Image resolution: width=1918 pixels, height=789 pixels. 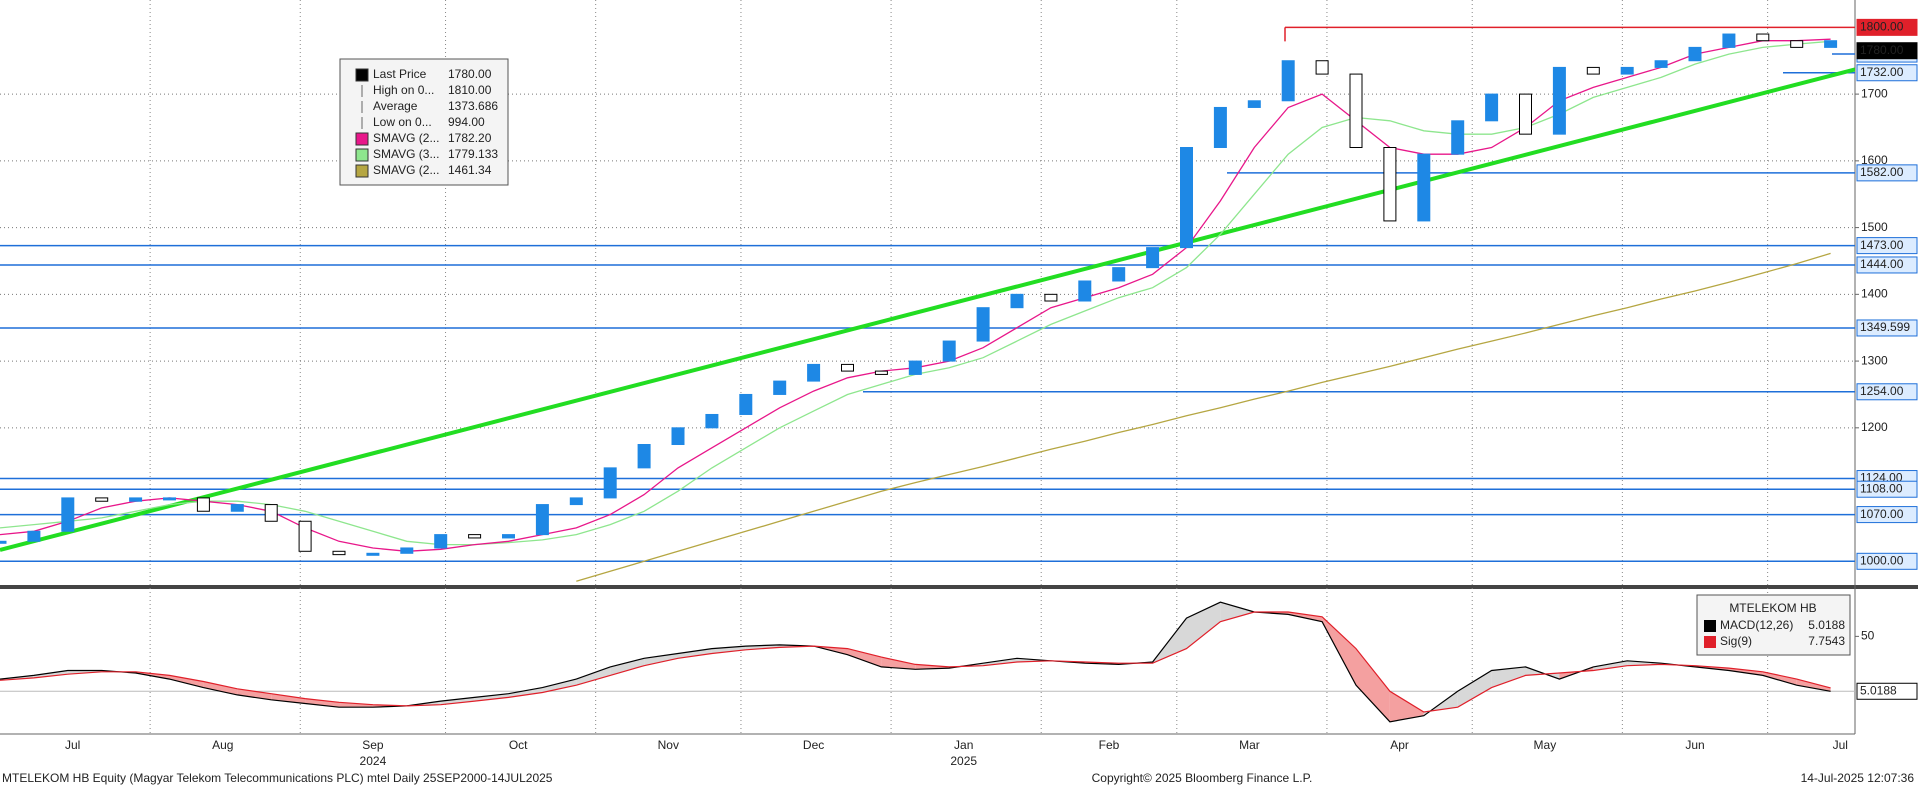 What do you see at coordinates (1868, 636) in the screenshot?
I see `y-tick-label: 50` at bounding box center [1868, 636].